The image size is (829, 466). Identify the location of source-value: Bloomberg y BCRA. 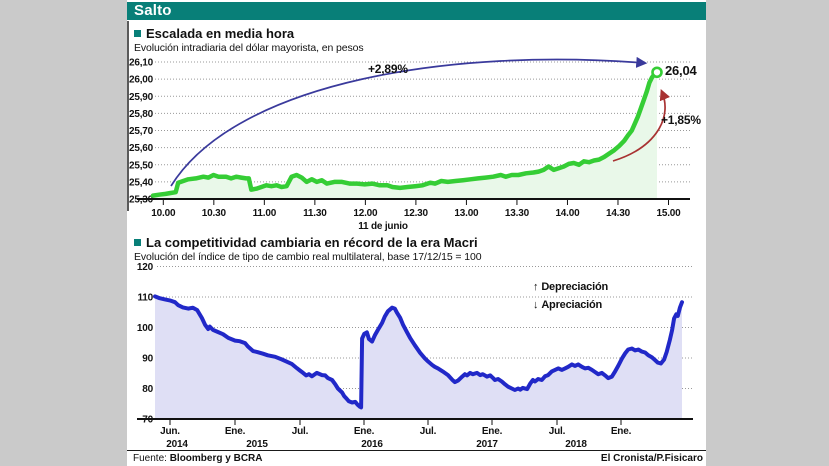
(216, 458).